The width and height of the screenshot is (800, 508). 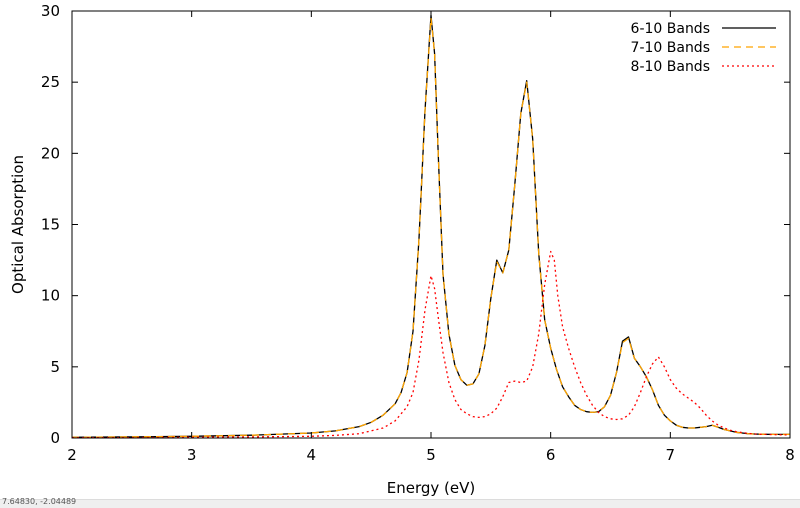 I want to click on y-axis-label: Optical Absorption, so click(x=18, y=224).